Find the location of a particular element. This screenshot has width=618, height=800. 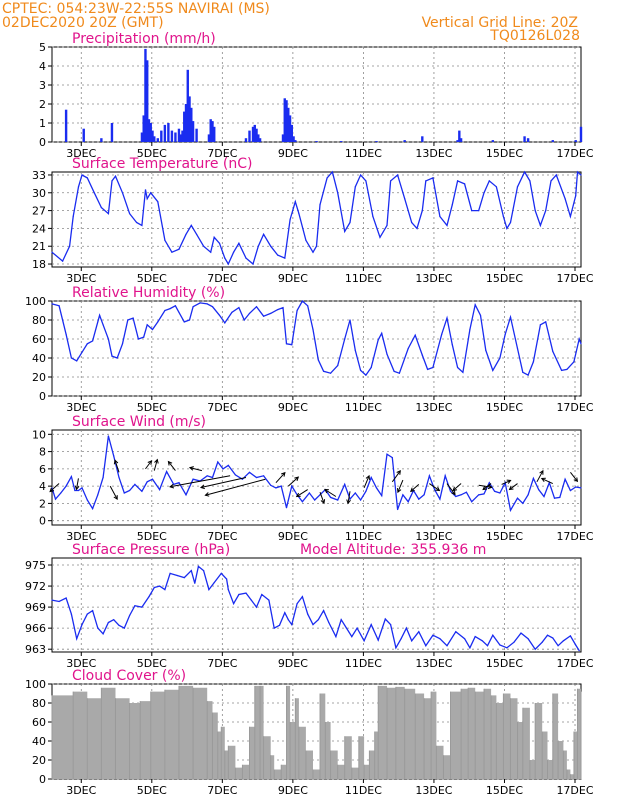

header-model-id: TQ0126L028 is located at coordinates (534, 36).